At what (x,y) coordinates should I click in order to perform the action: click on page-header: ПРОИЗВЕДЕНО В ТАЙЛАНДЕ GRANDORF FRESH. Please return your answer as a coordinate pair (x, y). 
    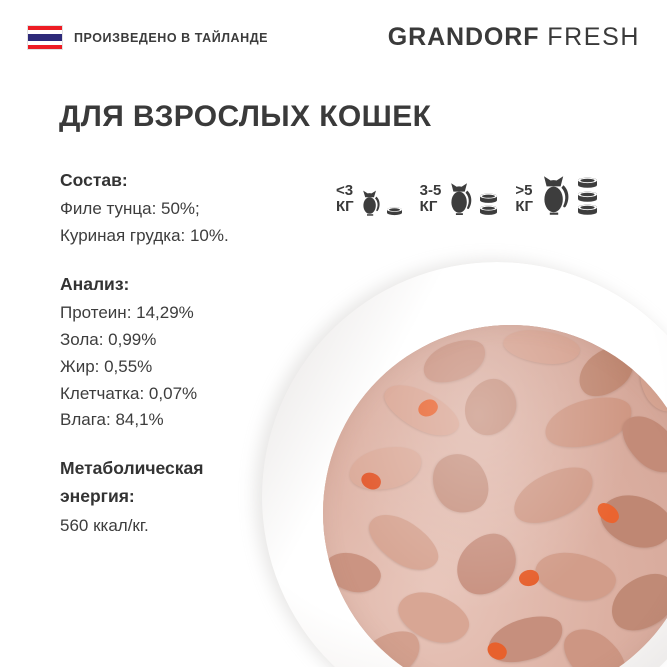
    Looking at the image, I should click on (333, 39).